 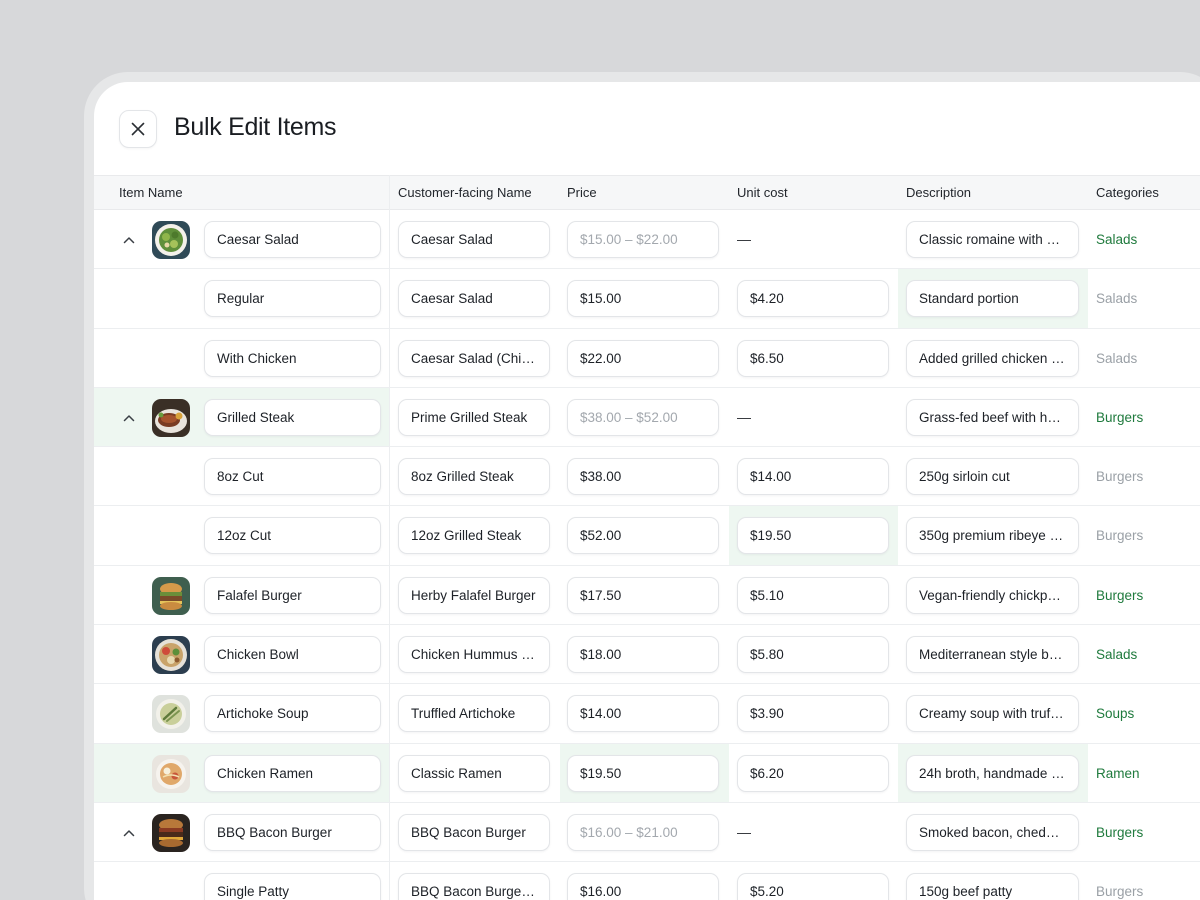 I want to click on item-name-field: With Chicken, so click(x=292, y=358).